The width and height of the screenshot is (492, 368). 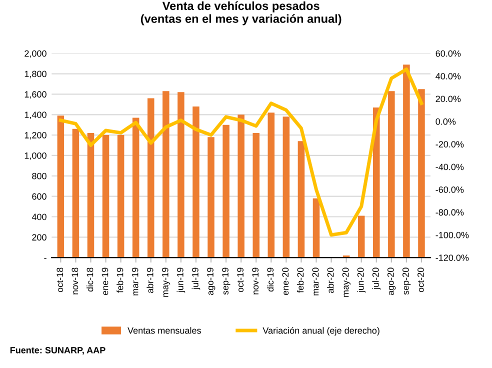 What do you see at coordinates (452, 235) in the screenshot?
I see `y2-tick-label: -100.0%` at bounding box center [452, 235].